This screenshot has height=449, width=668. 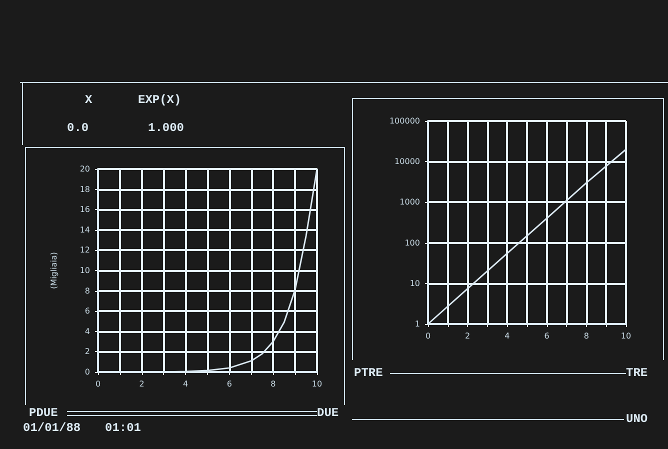 I want to click on y-tick-label: 20, so click(x=85, y=169).